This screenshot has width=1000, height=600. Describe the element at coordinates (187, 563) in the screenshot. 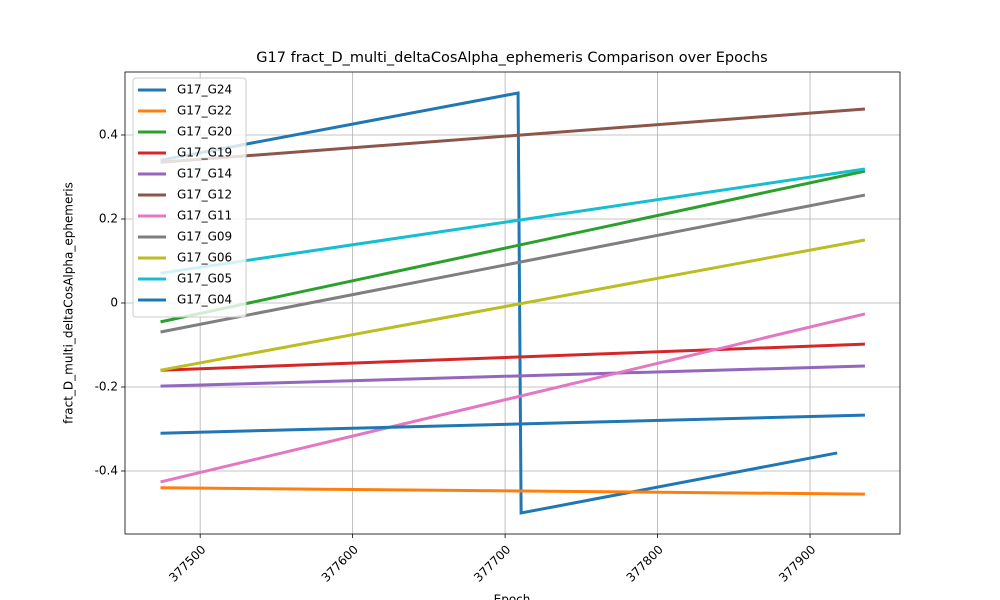

I see `x-tick-label: 377500` at that location.